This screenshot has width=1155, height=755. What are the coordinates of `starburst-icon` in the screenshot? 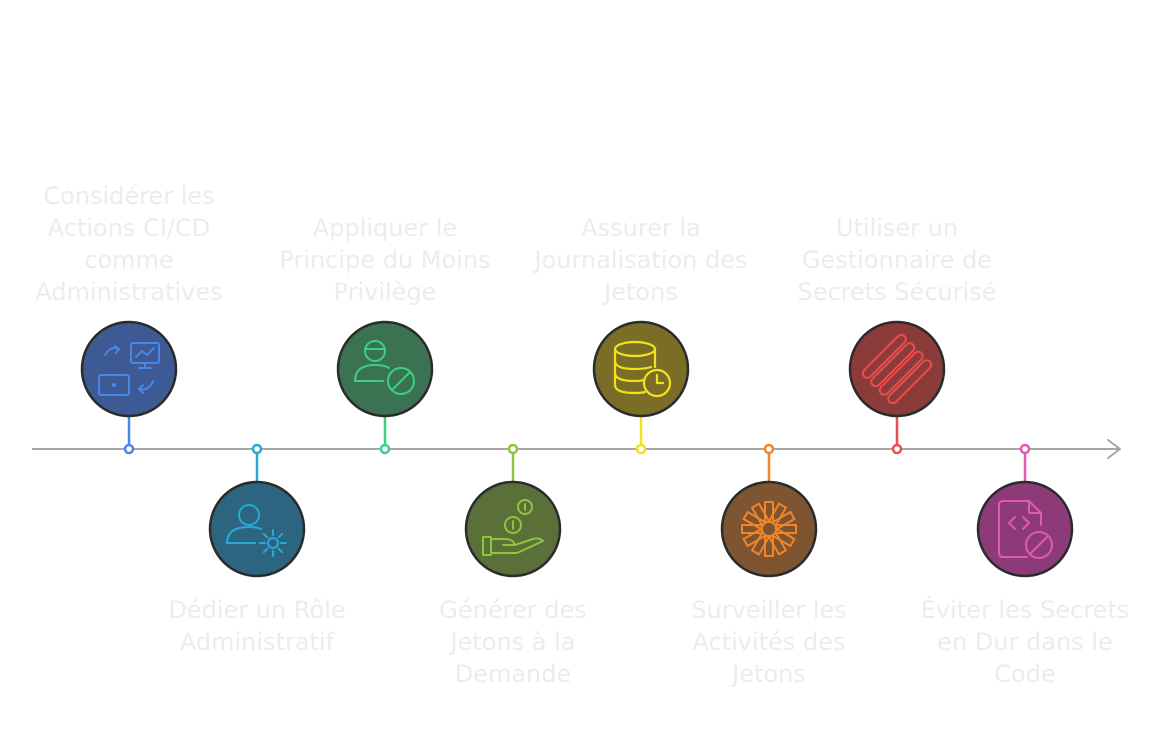 It's located at (769, 529).